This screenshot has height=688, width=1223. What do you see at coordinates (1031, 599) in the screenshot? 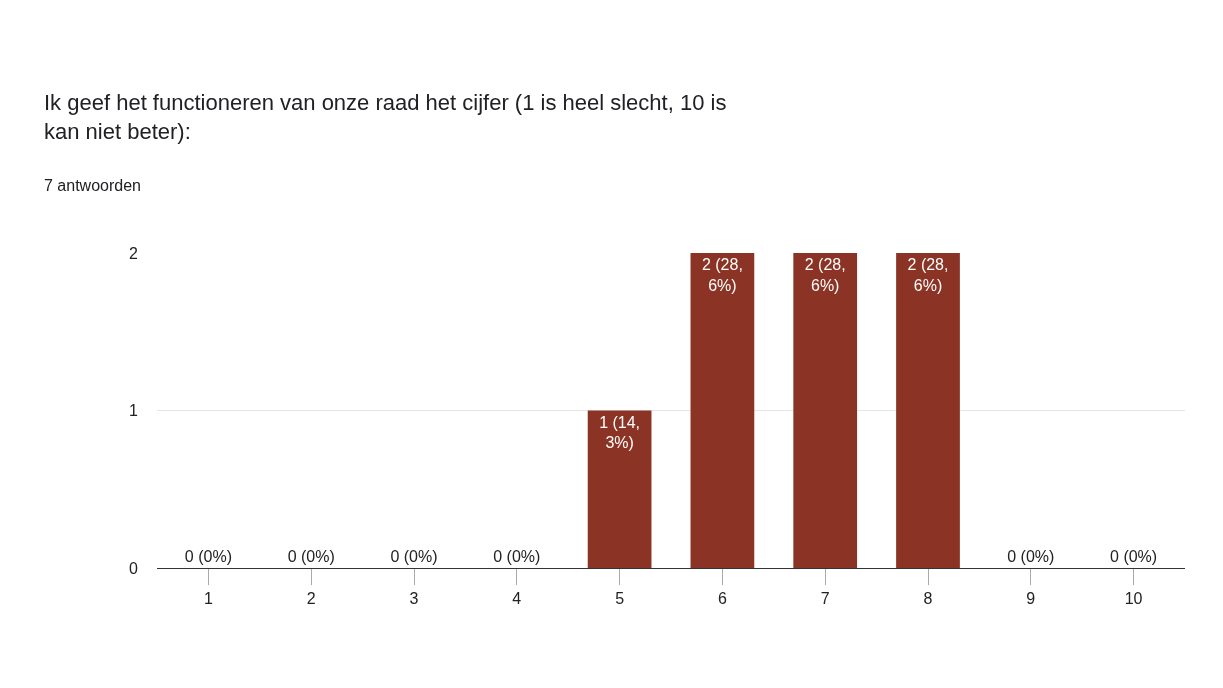
I see `x-tick-label: 9` at bounding box center [1031, 599].